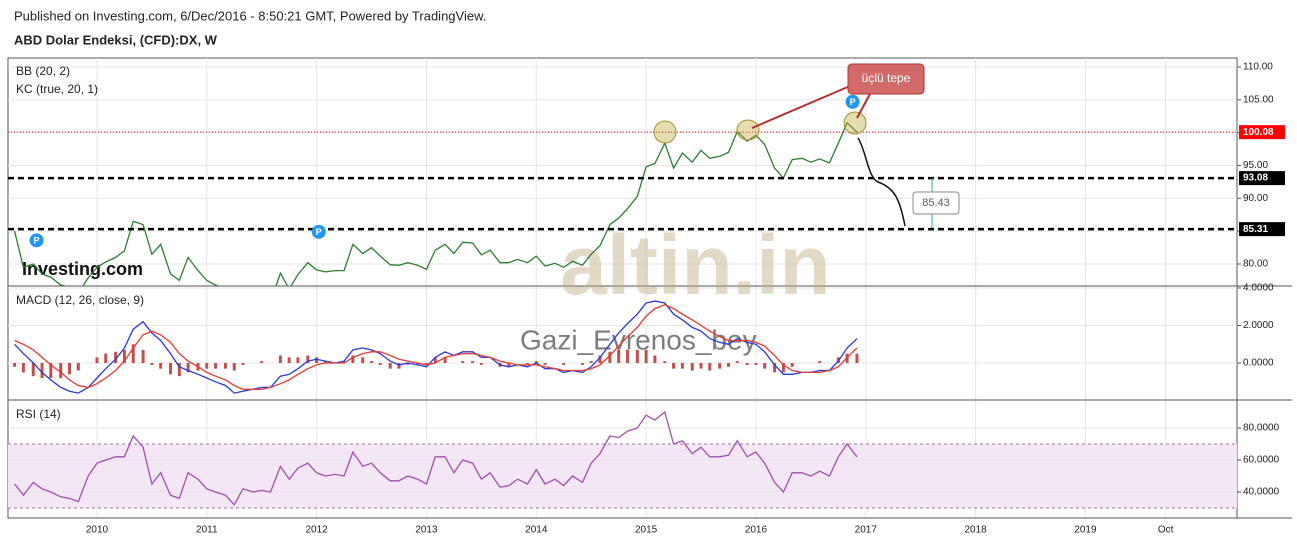  Describe the element at coordinates (43, 71) in the screenshot. I see `pane-label: BB (20, 2)` at that location.